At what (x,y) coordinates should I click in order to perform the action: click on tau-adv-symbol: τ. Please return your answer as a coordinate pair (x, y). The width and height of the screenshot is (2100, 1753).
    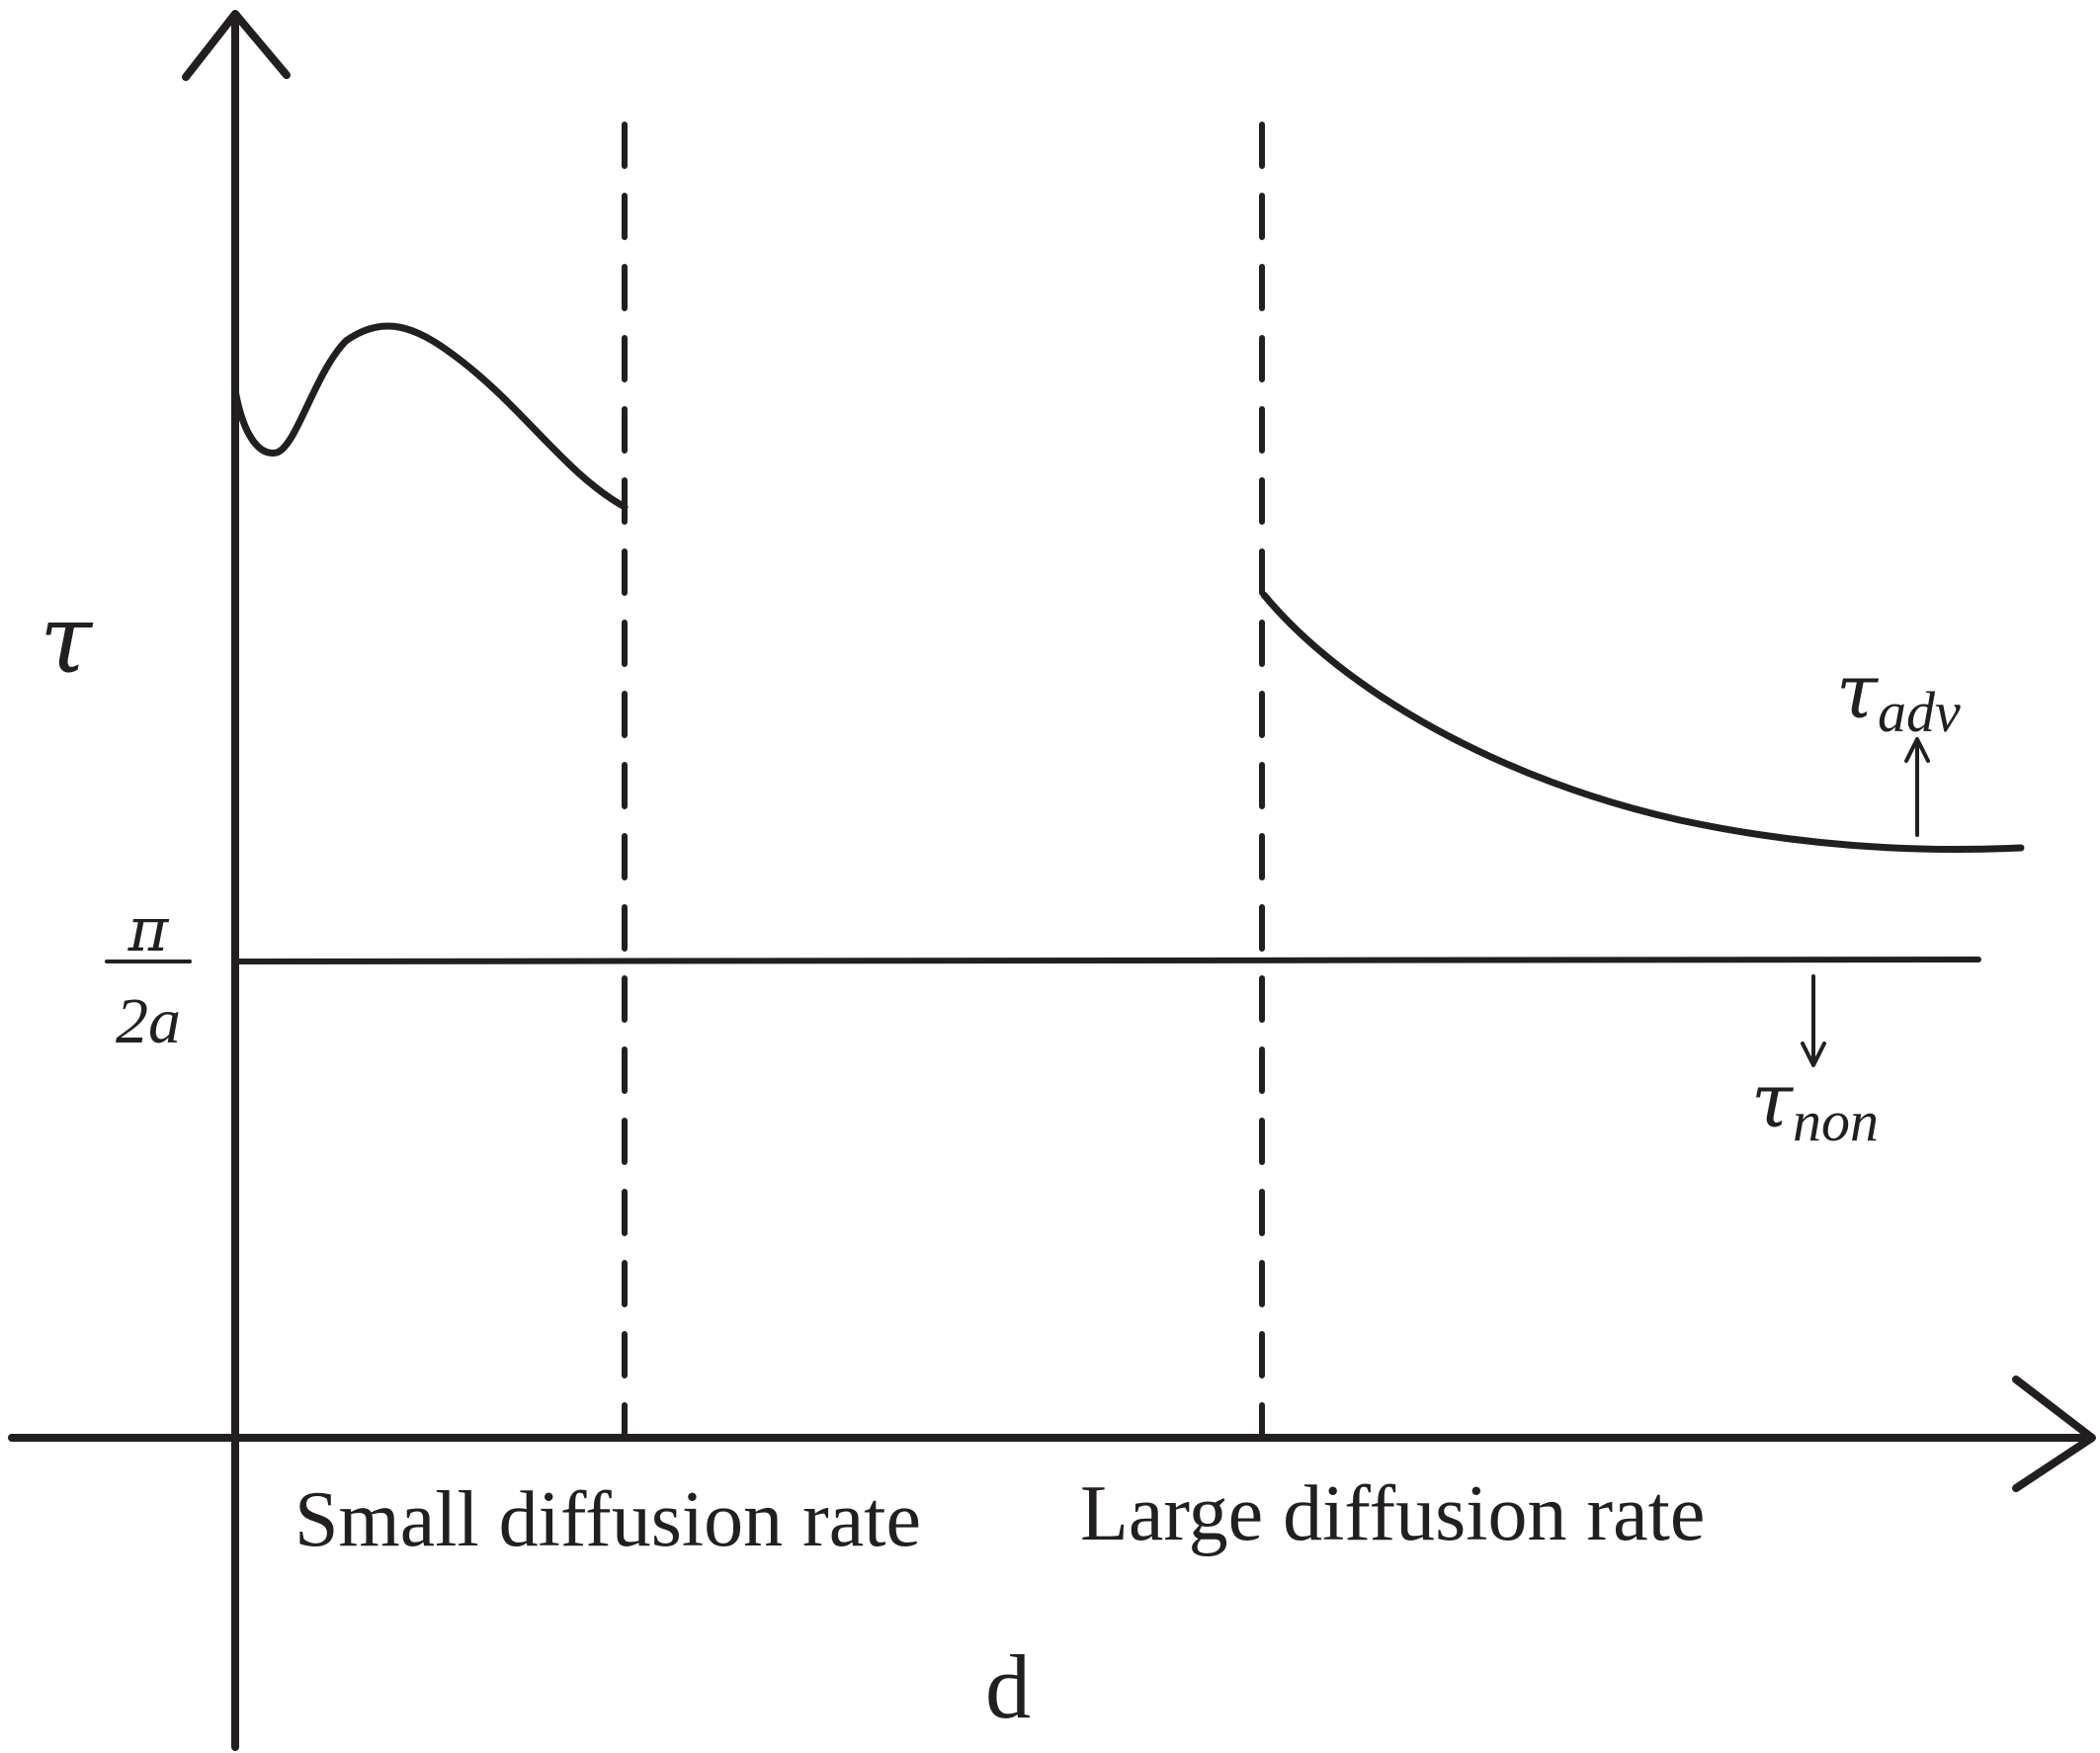
    Looking at the image, I should click on (1858, 691).